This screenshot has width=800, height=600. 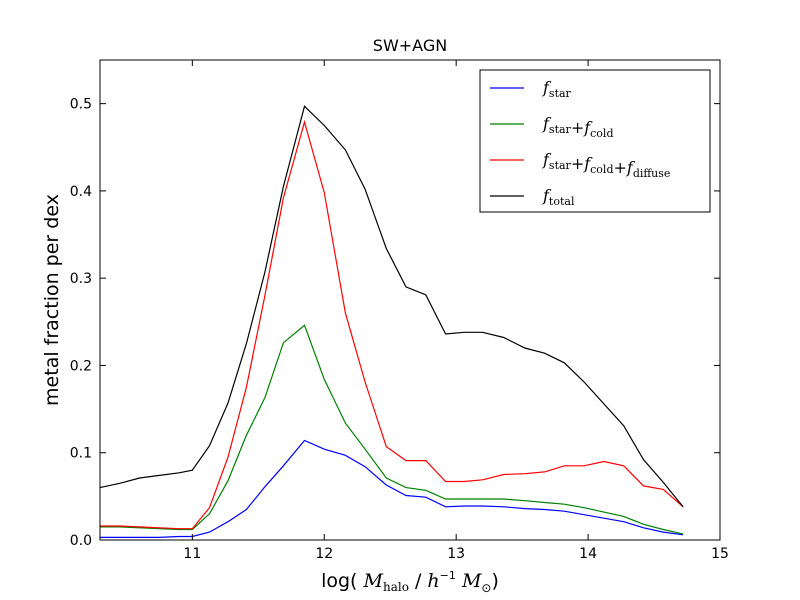 I want to click on y-tick-label: 0.2, so click(x=81, y=366).